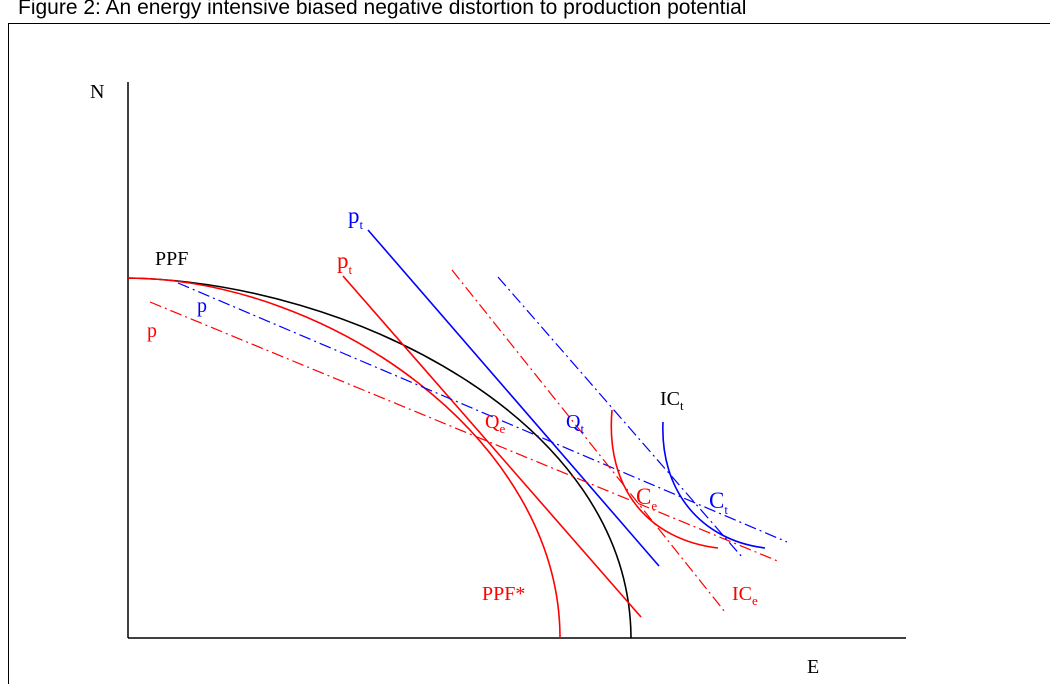  Describe the element at coordinates (97, 92) in the screenshot. I see `y-axis-label: N` at that location.